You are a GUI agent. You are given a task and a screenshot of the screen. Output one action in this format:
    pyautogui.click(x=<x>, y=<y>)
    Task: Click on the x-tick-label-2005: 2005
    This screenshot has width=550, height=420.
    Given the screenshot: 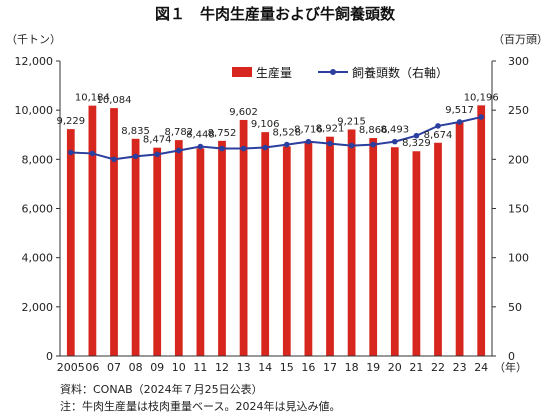 What is the action you would take?
    pyautogui.click(x=71, y=367)
    